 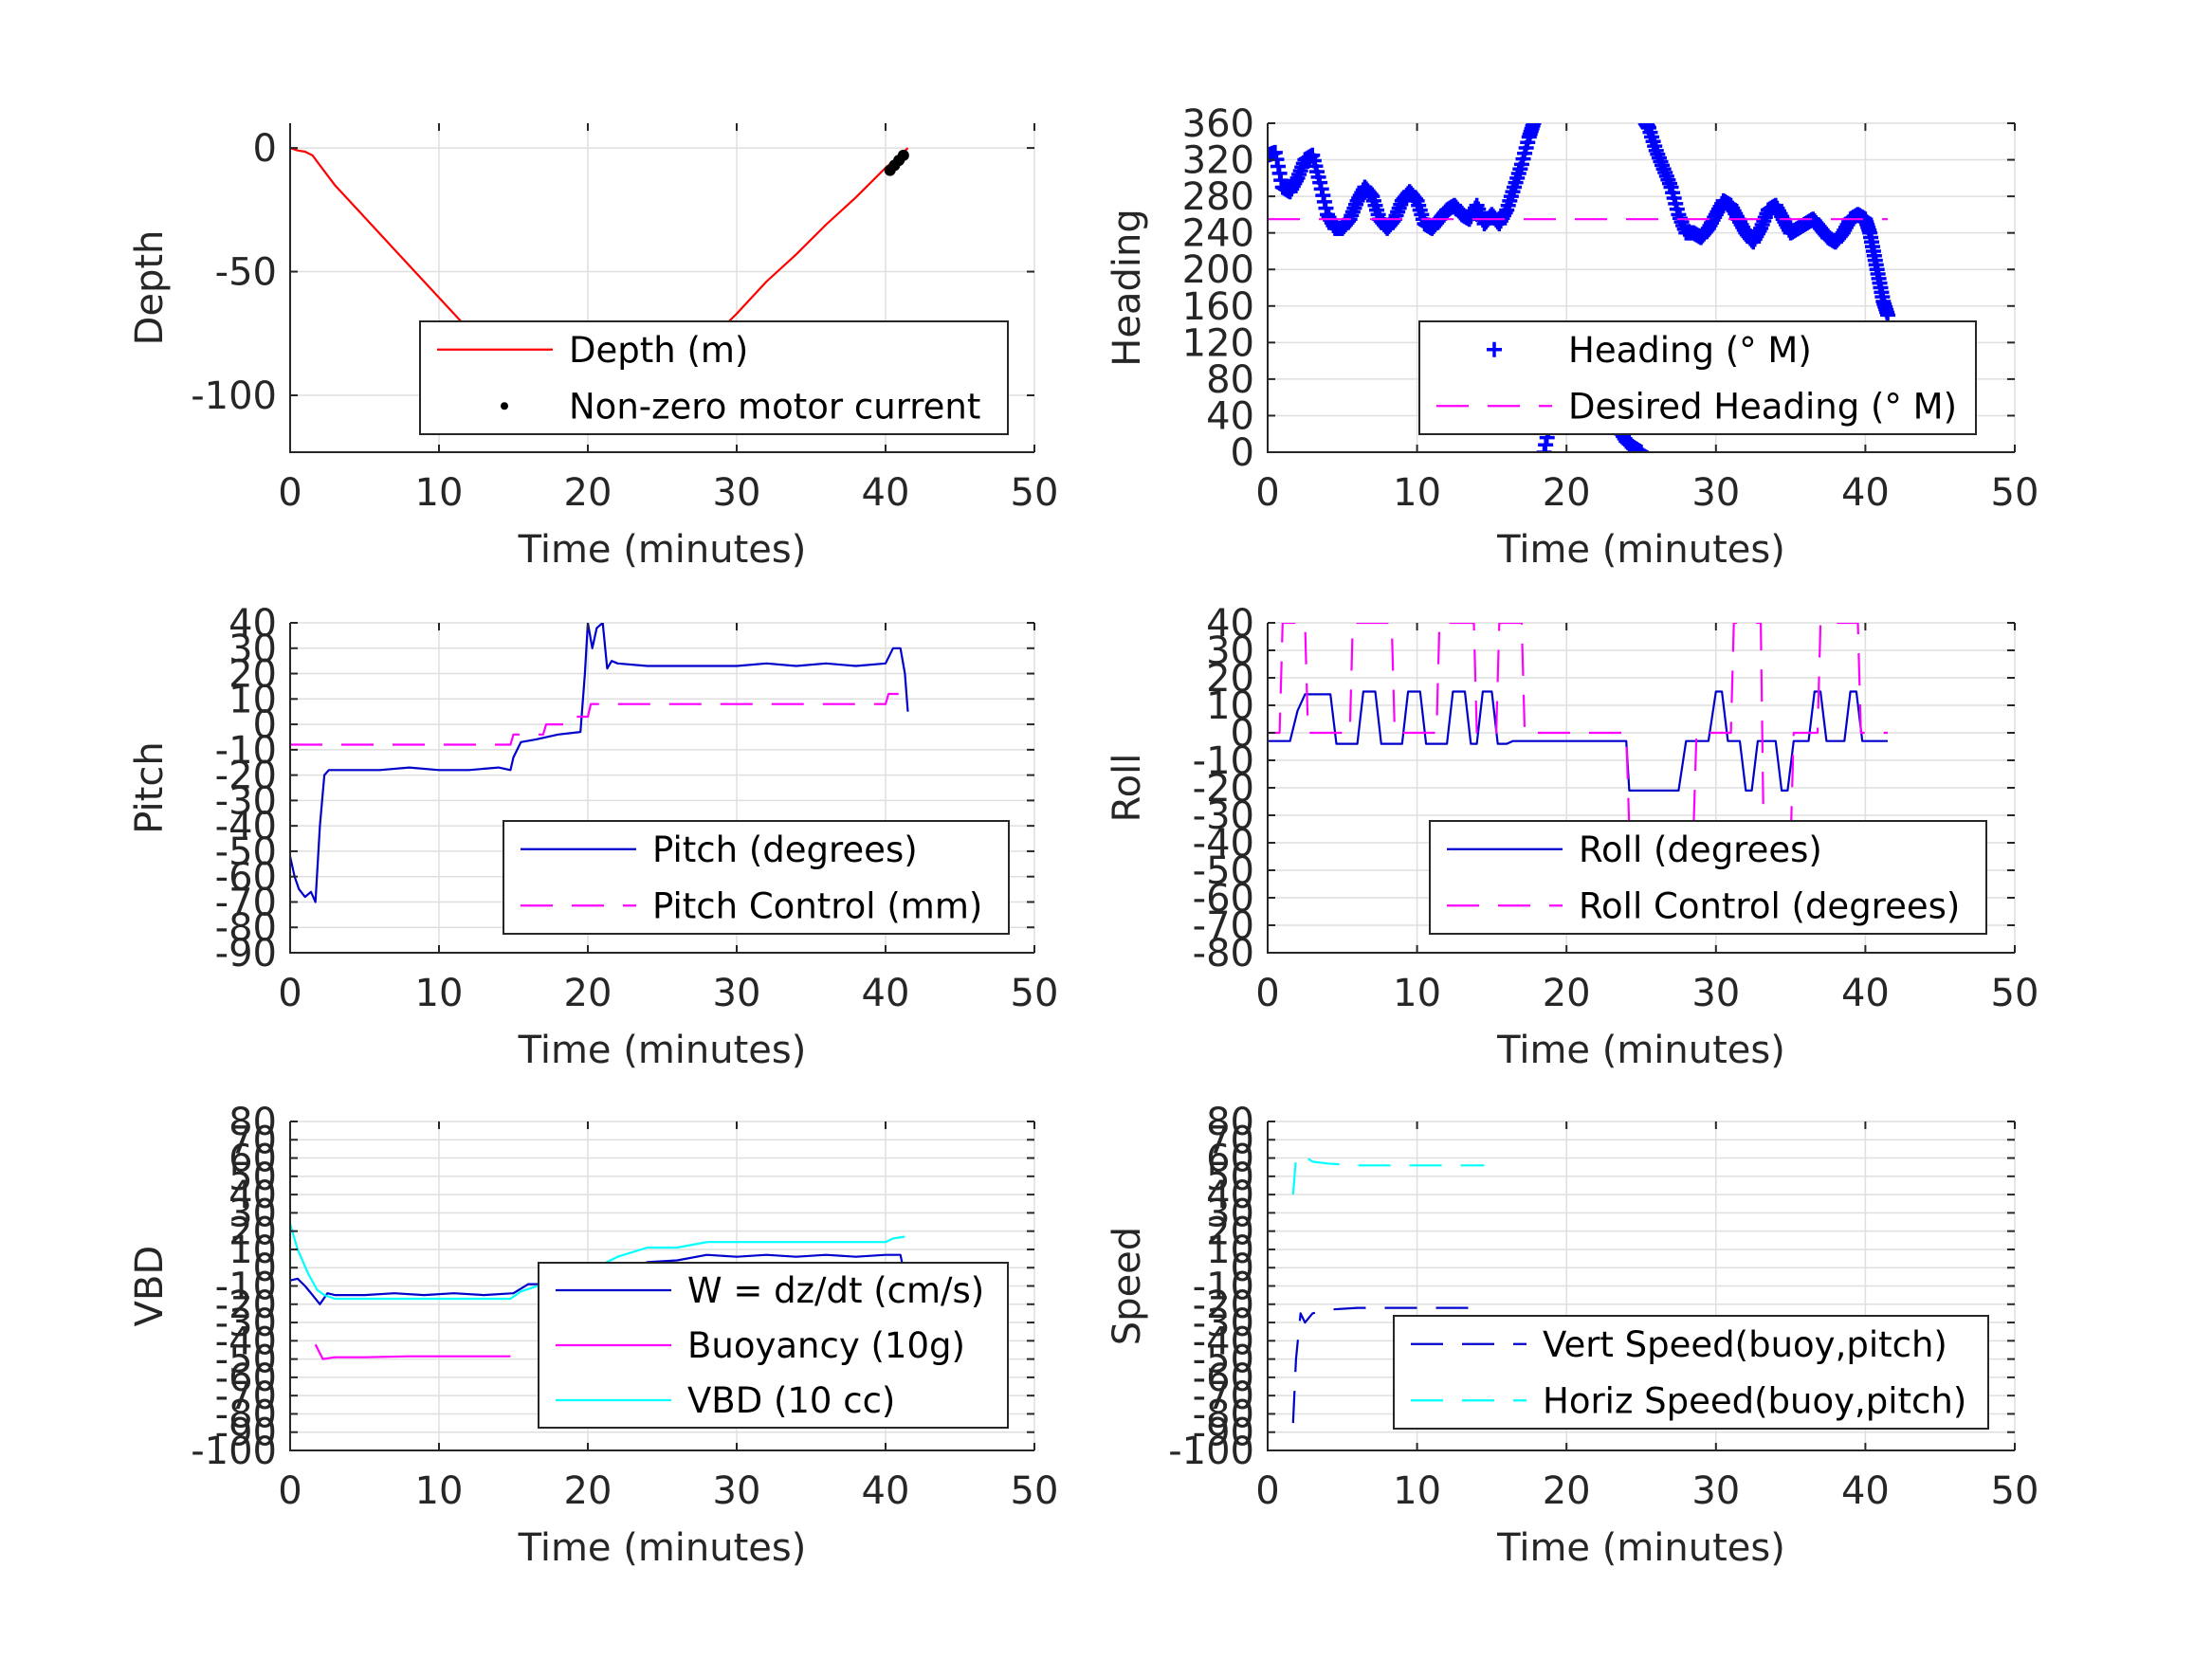 I want to click on legend: Pitch (degrees) Pitch Control (mm), so click(x=756, y=877).